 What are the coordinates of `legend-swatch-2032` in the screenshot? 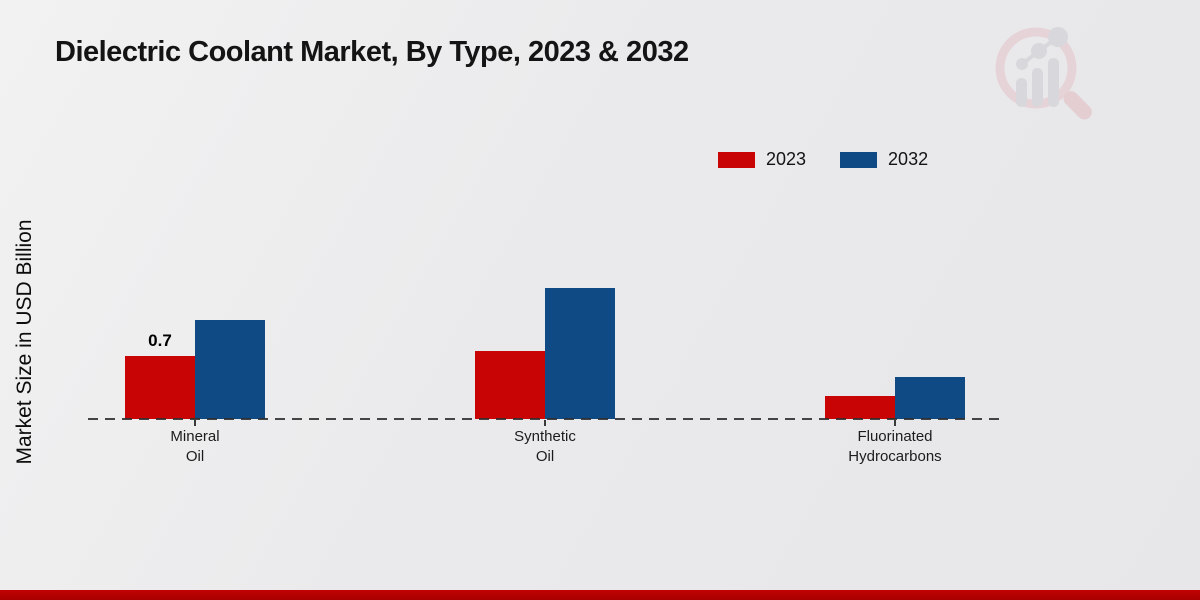 It's located at (859, 159).